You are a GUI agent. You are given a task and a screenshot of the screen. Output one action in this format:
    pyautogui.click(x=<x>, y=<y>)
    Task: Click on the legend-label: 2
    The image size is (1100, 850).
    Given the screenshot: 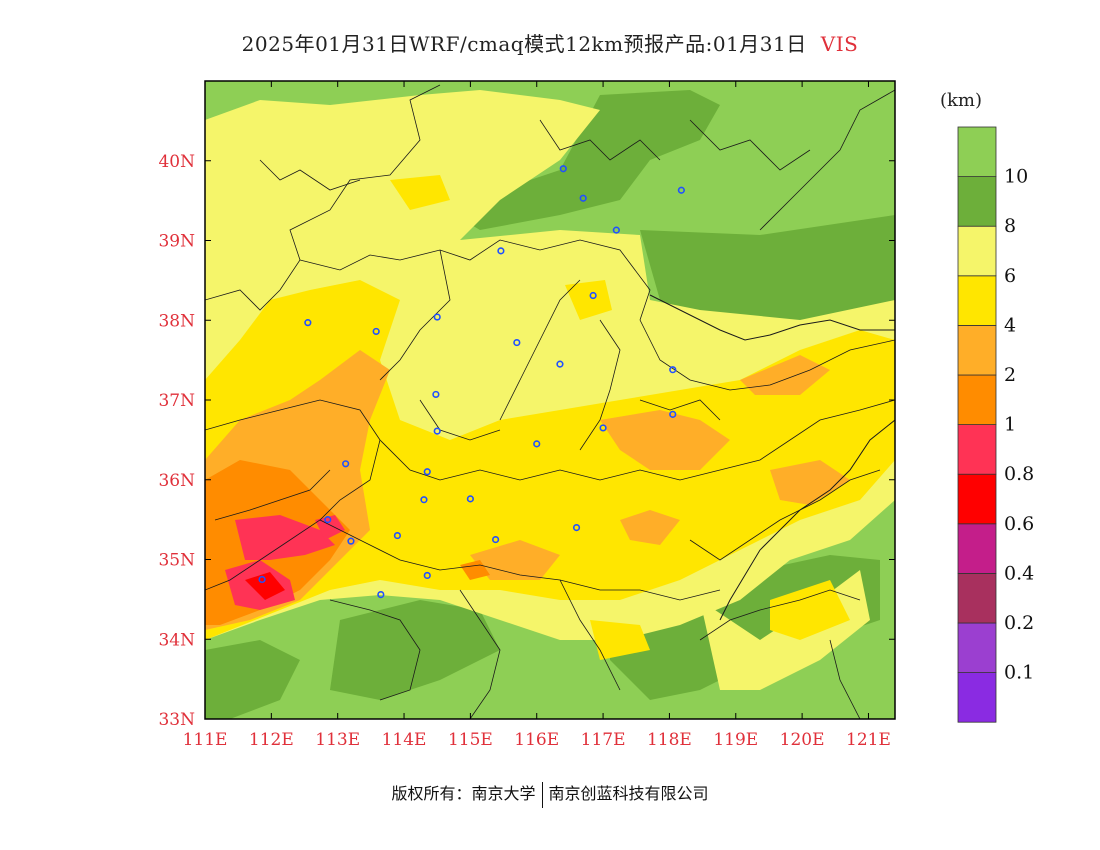 What is the action you would take?
    pyautogui.click(x=1010, y=375)
    